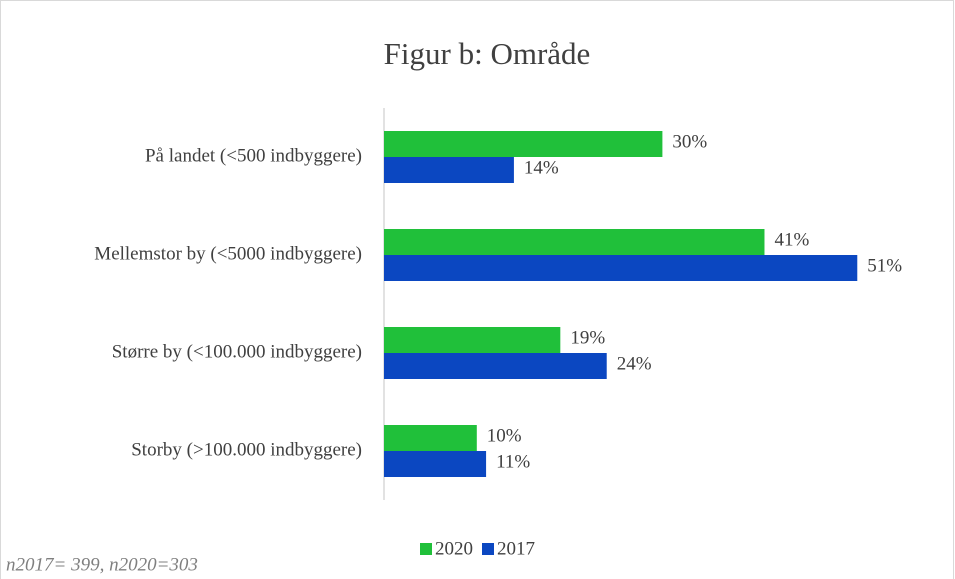 This screenshot has height=579, width=955. Describe the element at coordinates (246, 449) in the screenshot. I see `y-tick-label: Storby (>100.000 indbyggere)` at that location.